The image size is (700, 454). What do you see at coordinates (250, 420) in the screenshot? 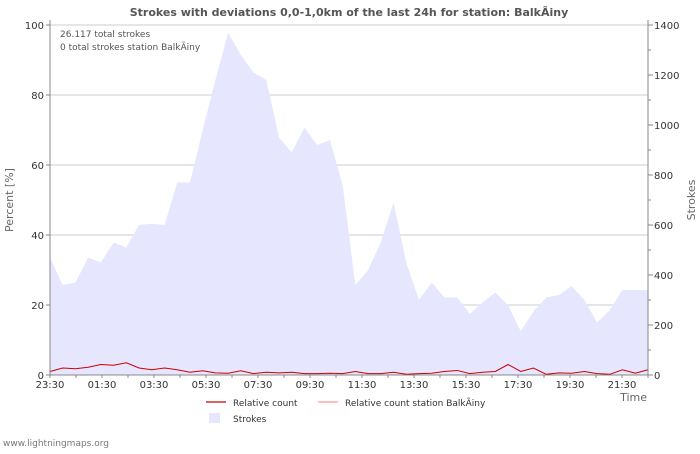
I see `legend-label-strokes: Strokes` at bounding box center [250, 420].